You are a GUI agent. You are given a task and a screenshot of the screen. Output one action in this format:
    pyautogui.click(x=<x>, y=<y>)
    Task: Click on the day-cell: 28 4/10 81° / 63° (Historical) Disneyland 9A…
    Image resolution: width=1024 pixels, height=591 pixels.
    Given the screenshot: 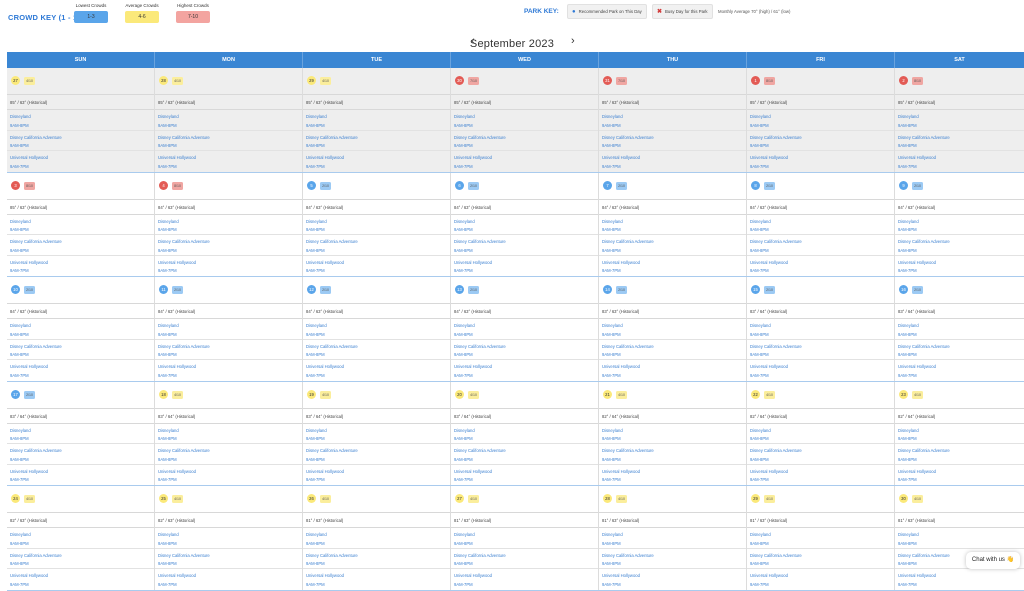 What is the action you would take?
    pyautogui.click(x=673, y=538)
    